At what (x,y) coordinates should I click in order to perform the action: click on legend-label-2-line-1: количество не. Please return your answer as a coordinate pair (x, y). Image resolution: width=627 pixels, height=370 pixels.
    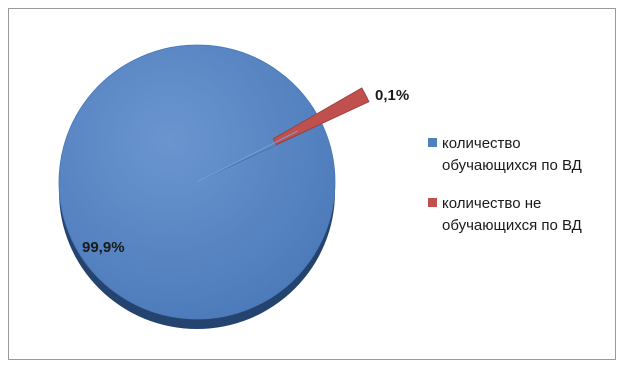
    Looking at the image, I should click on (491, 203).